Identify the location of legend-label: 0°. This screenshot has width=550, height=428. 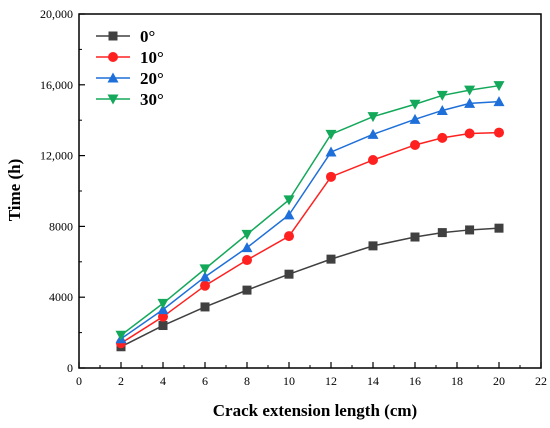
(147, 36).